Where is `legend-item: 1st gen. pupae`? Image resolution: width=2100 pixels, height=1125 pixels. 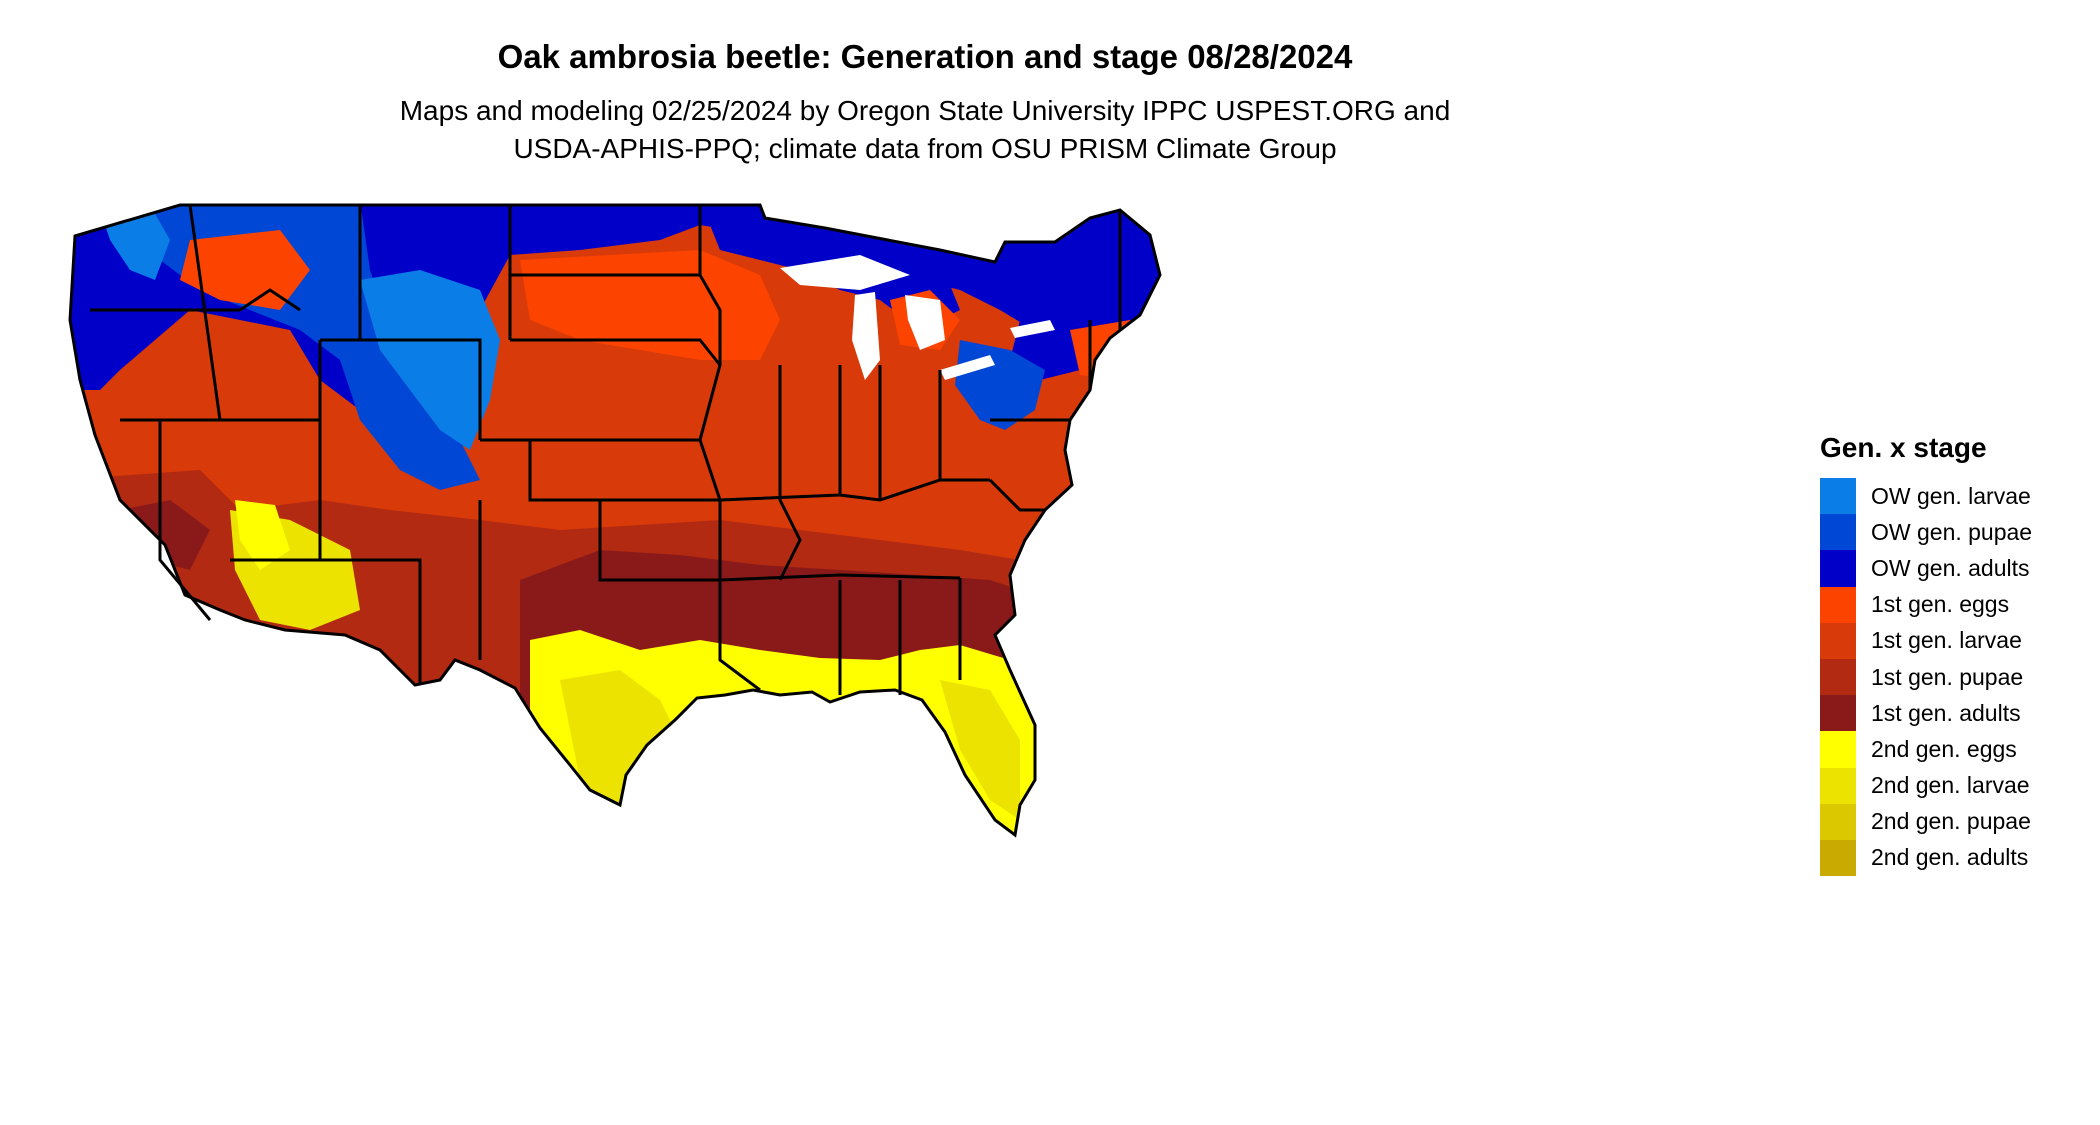 legend-item: 1st gen. pupae is located at coordinates (1926, 677).